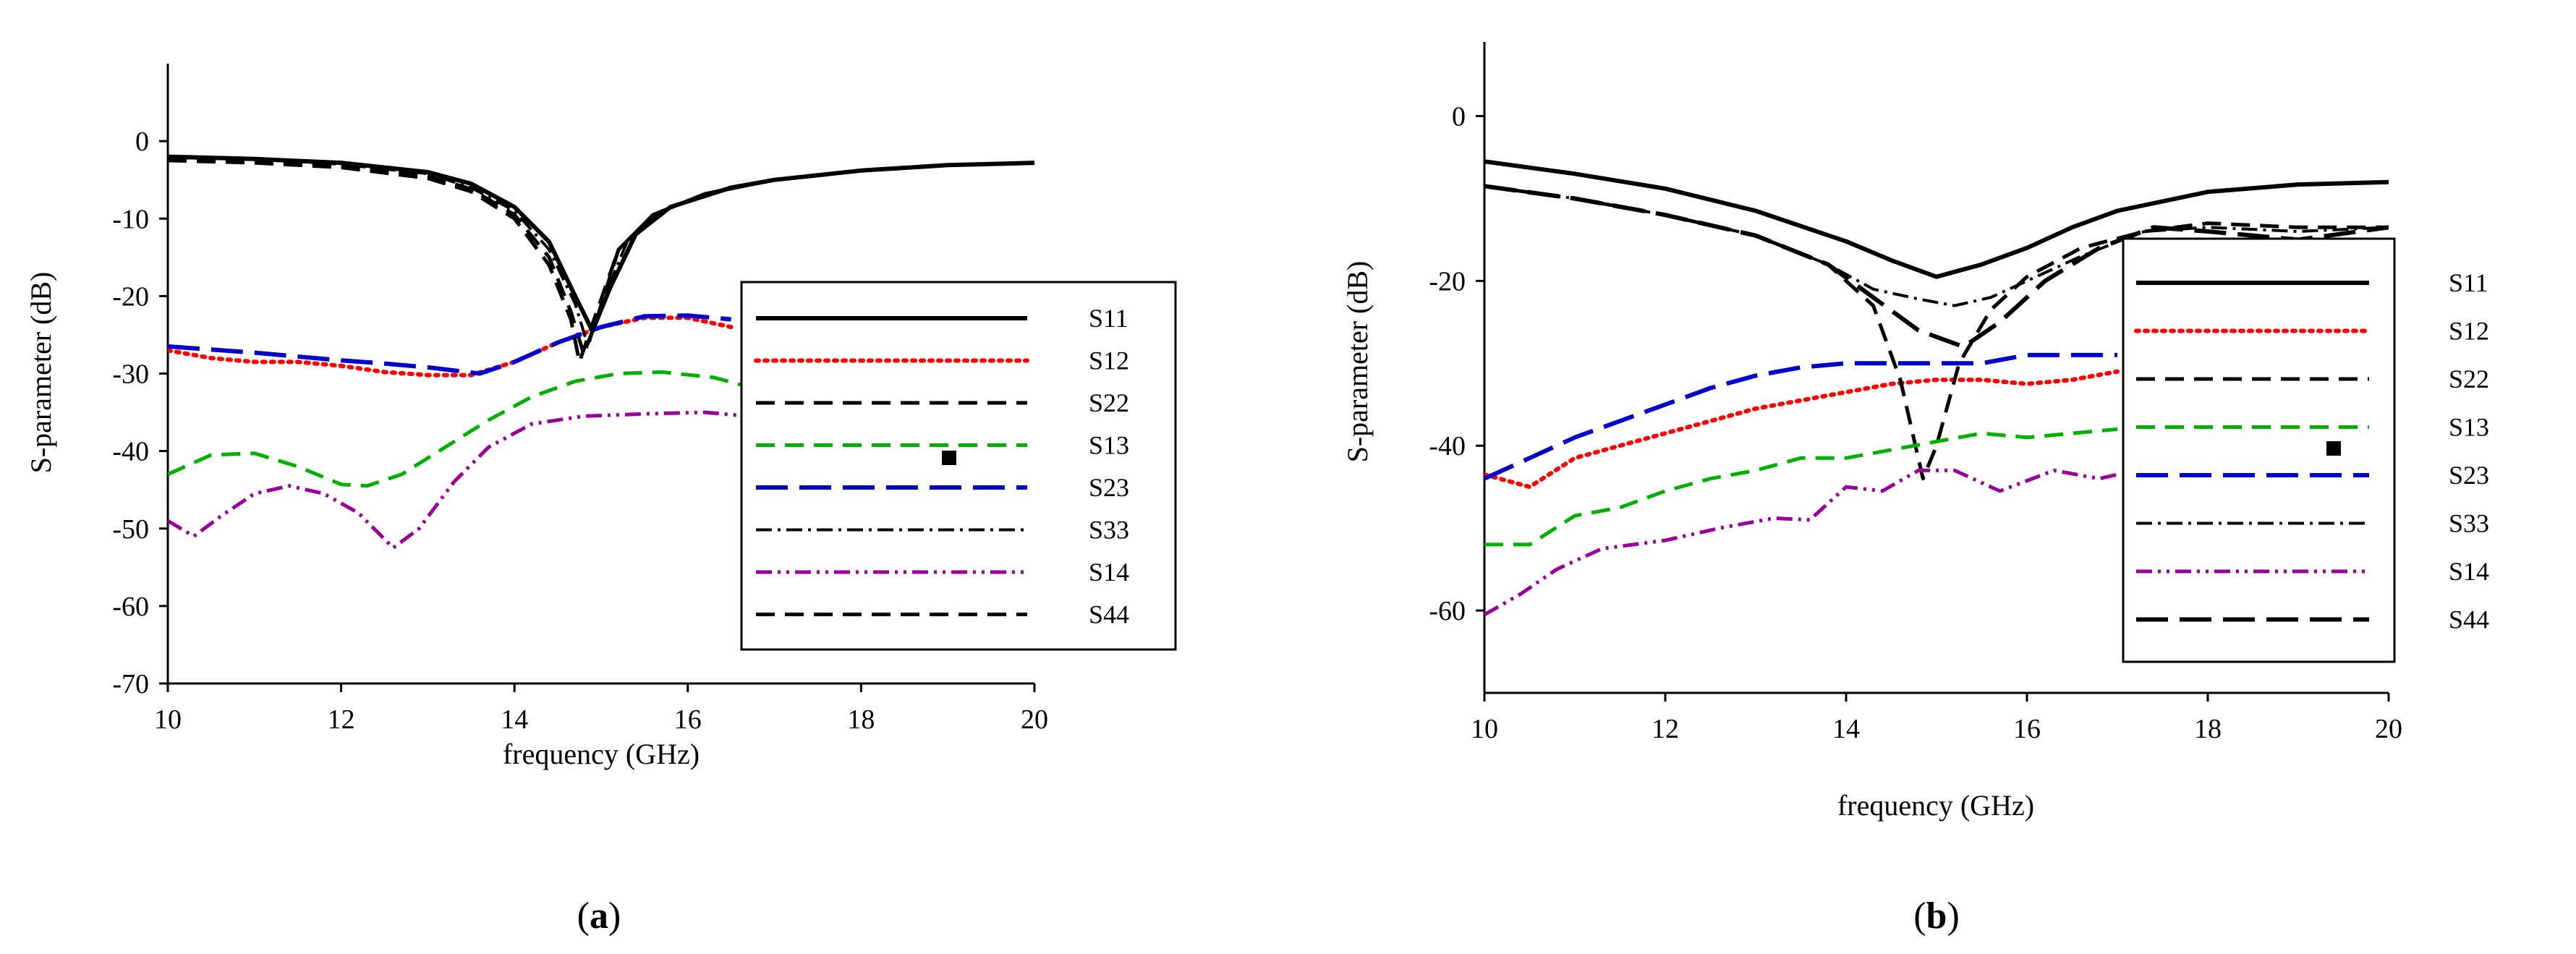  Describe the element at coordinates (130, 219) in the screenshot. I see `y-tick-label: -10` at that location.